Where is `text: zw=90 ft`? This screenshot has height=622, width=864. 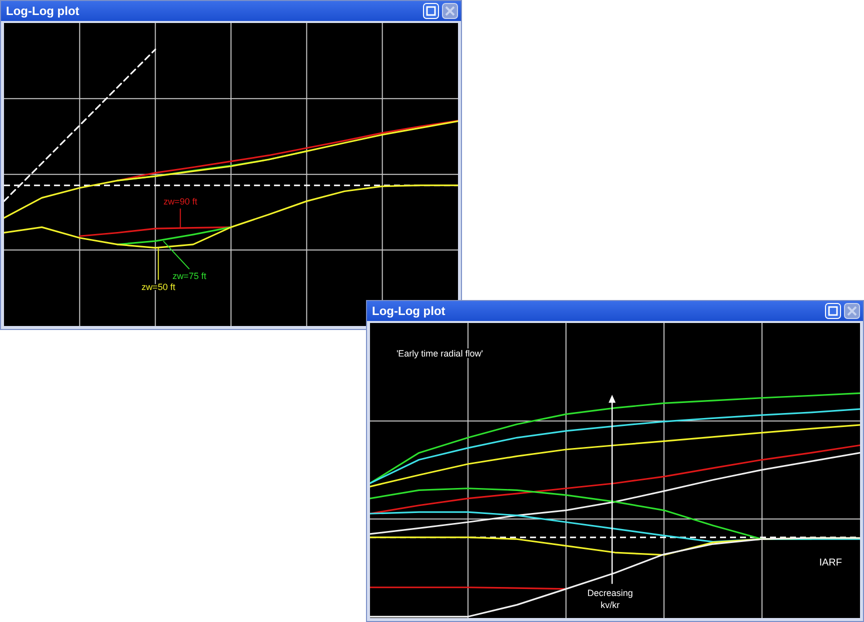 text: zw=90 ft is located at coordinates (180, 201).